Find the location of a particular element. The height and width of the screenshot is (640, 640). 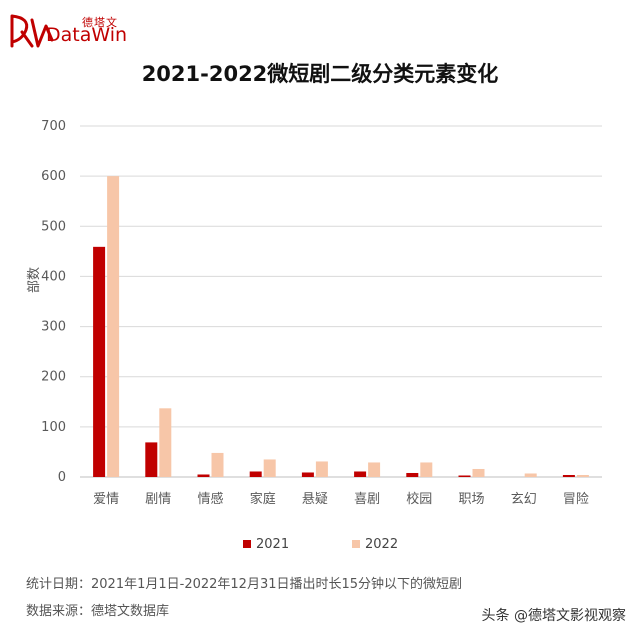

bar-2021-校园 is located at coordinates (412, 474).